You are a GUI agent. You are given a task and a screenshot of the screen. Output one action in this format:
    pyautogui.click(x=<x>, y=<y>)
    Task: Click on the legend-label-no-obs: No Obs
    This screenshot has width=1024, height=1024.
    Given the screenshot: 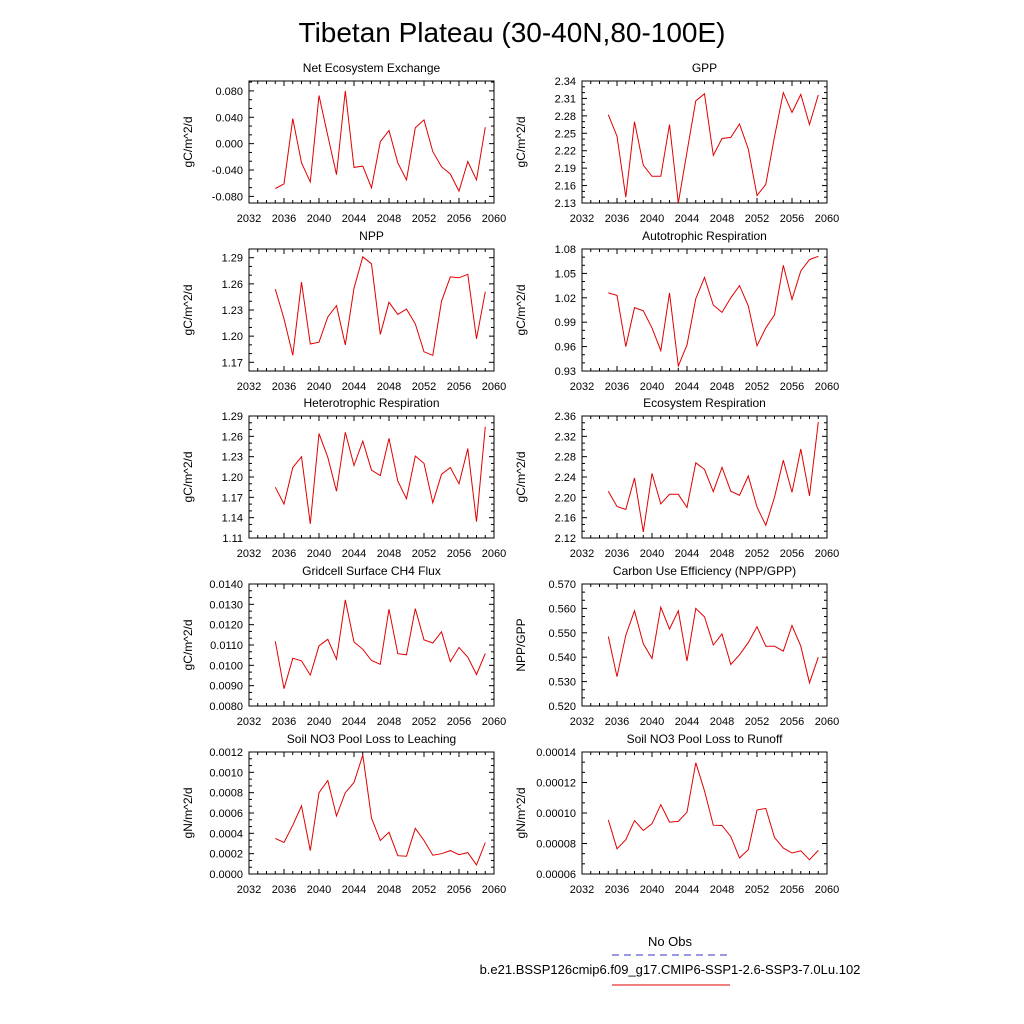 What is the action you would take?
    pyautogui.click(x=670, y=941)
    